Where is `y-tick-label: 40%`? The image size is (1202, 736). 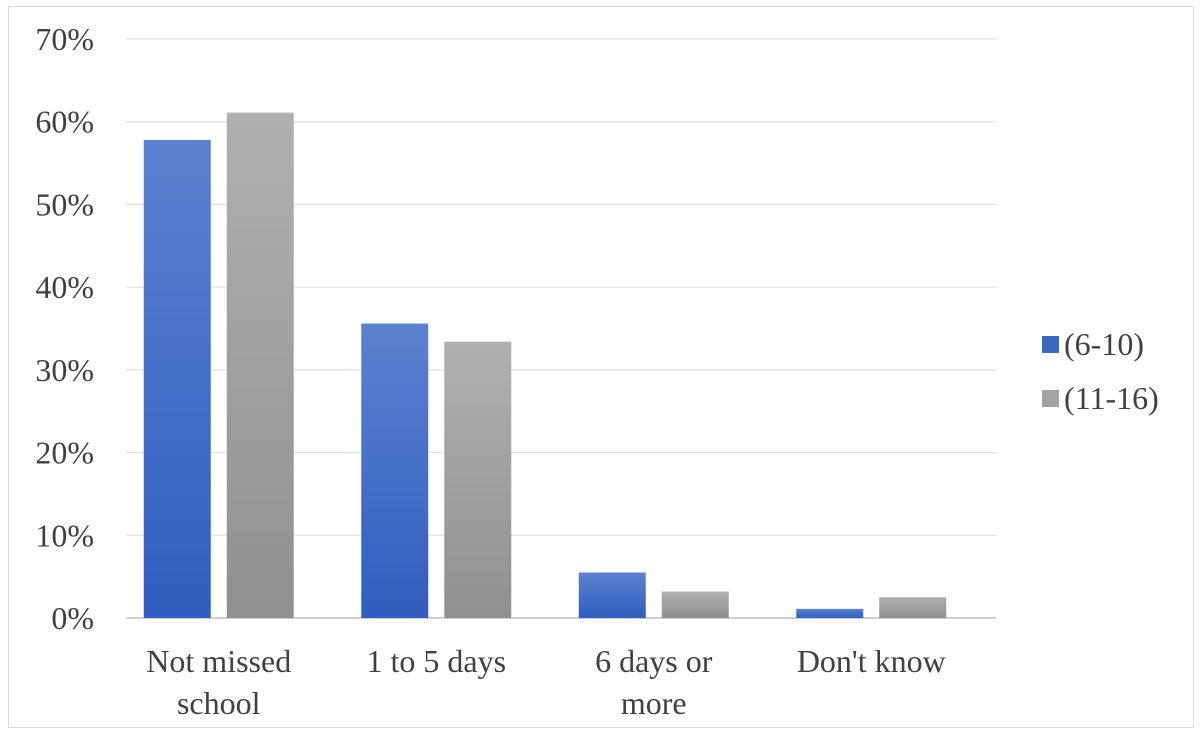 y-tick-label: 40% is located at coordinates (64, 287).